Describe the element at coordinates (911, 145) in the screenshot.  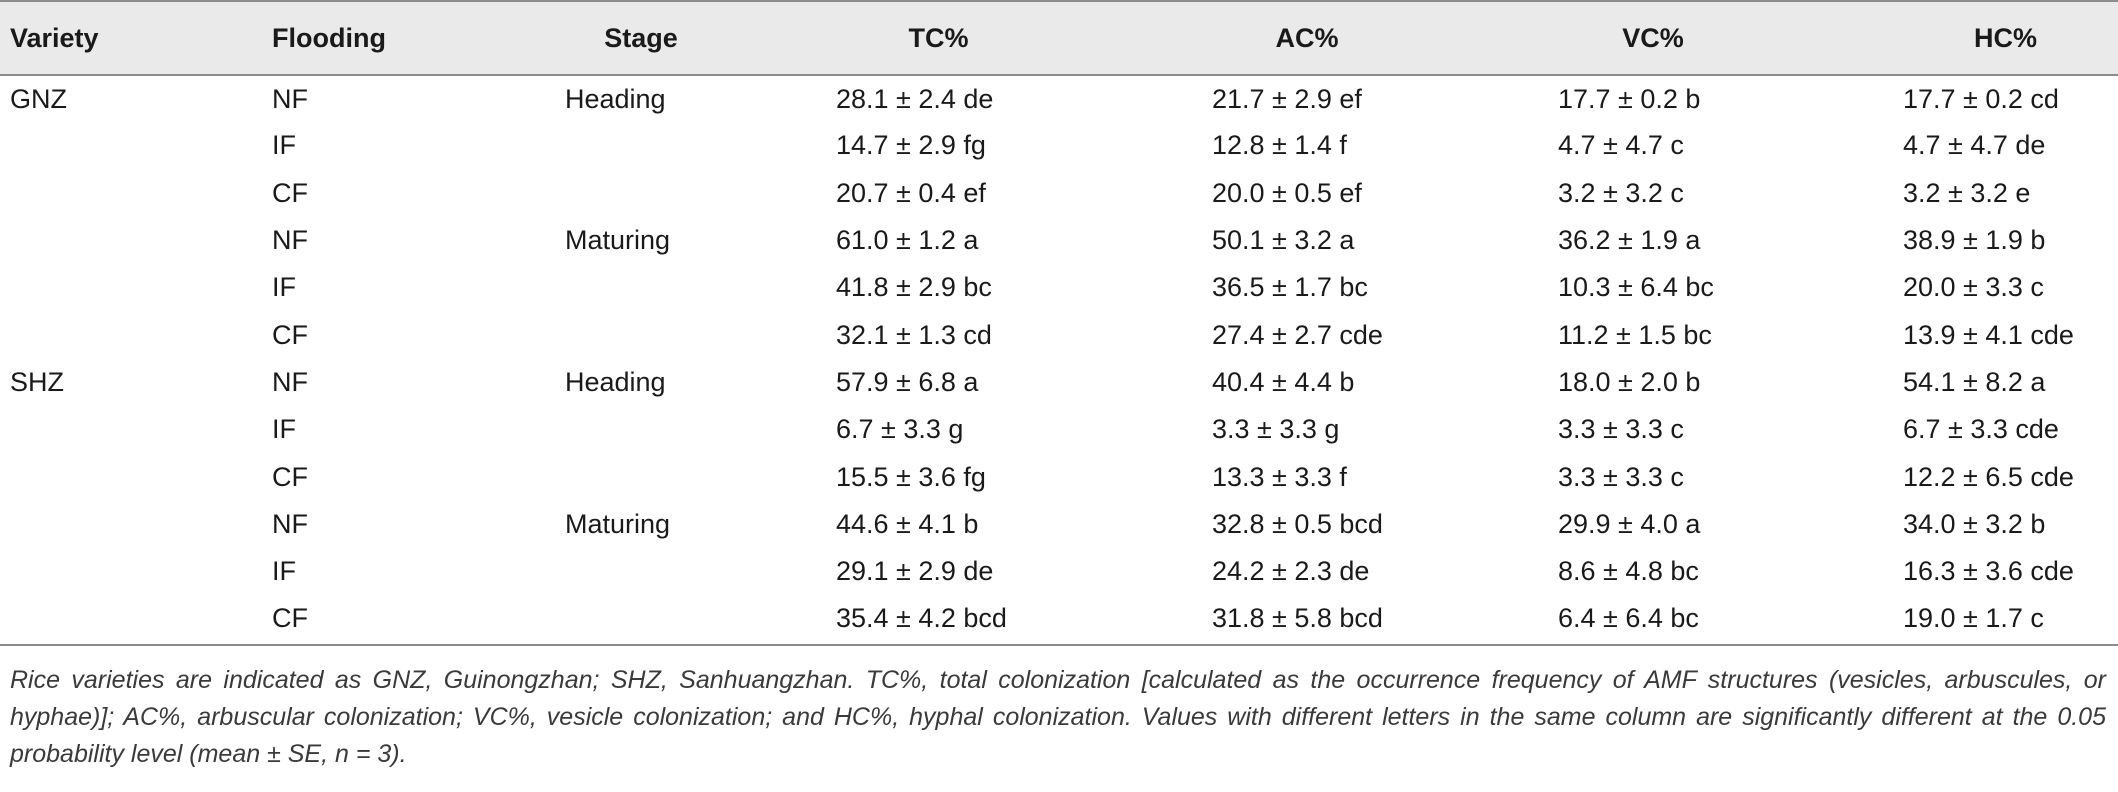
I see `cell-tc: 14.7 ± 2.9 fg` at that location.